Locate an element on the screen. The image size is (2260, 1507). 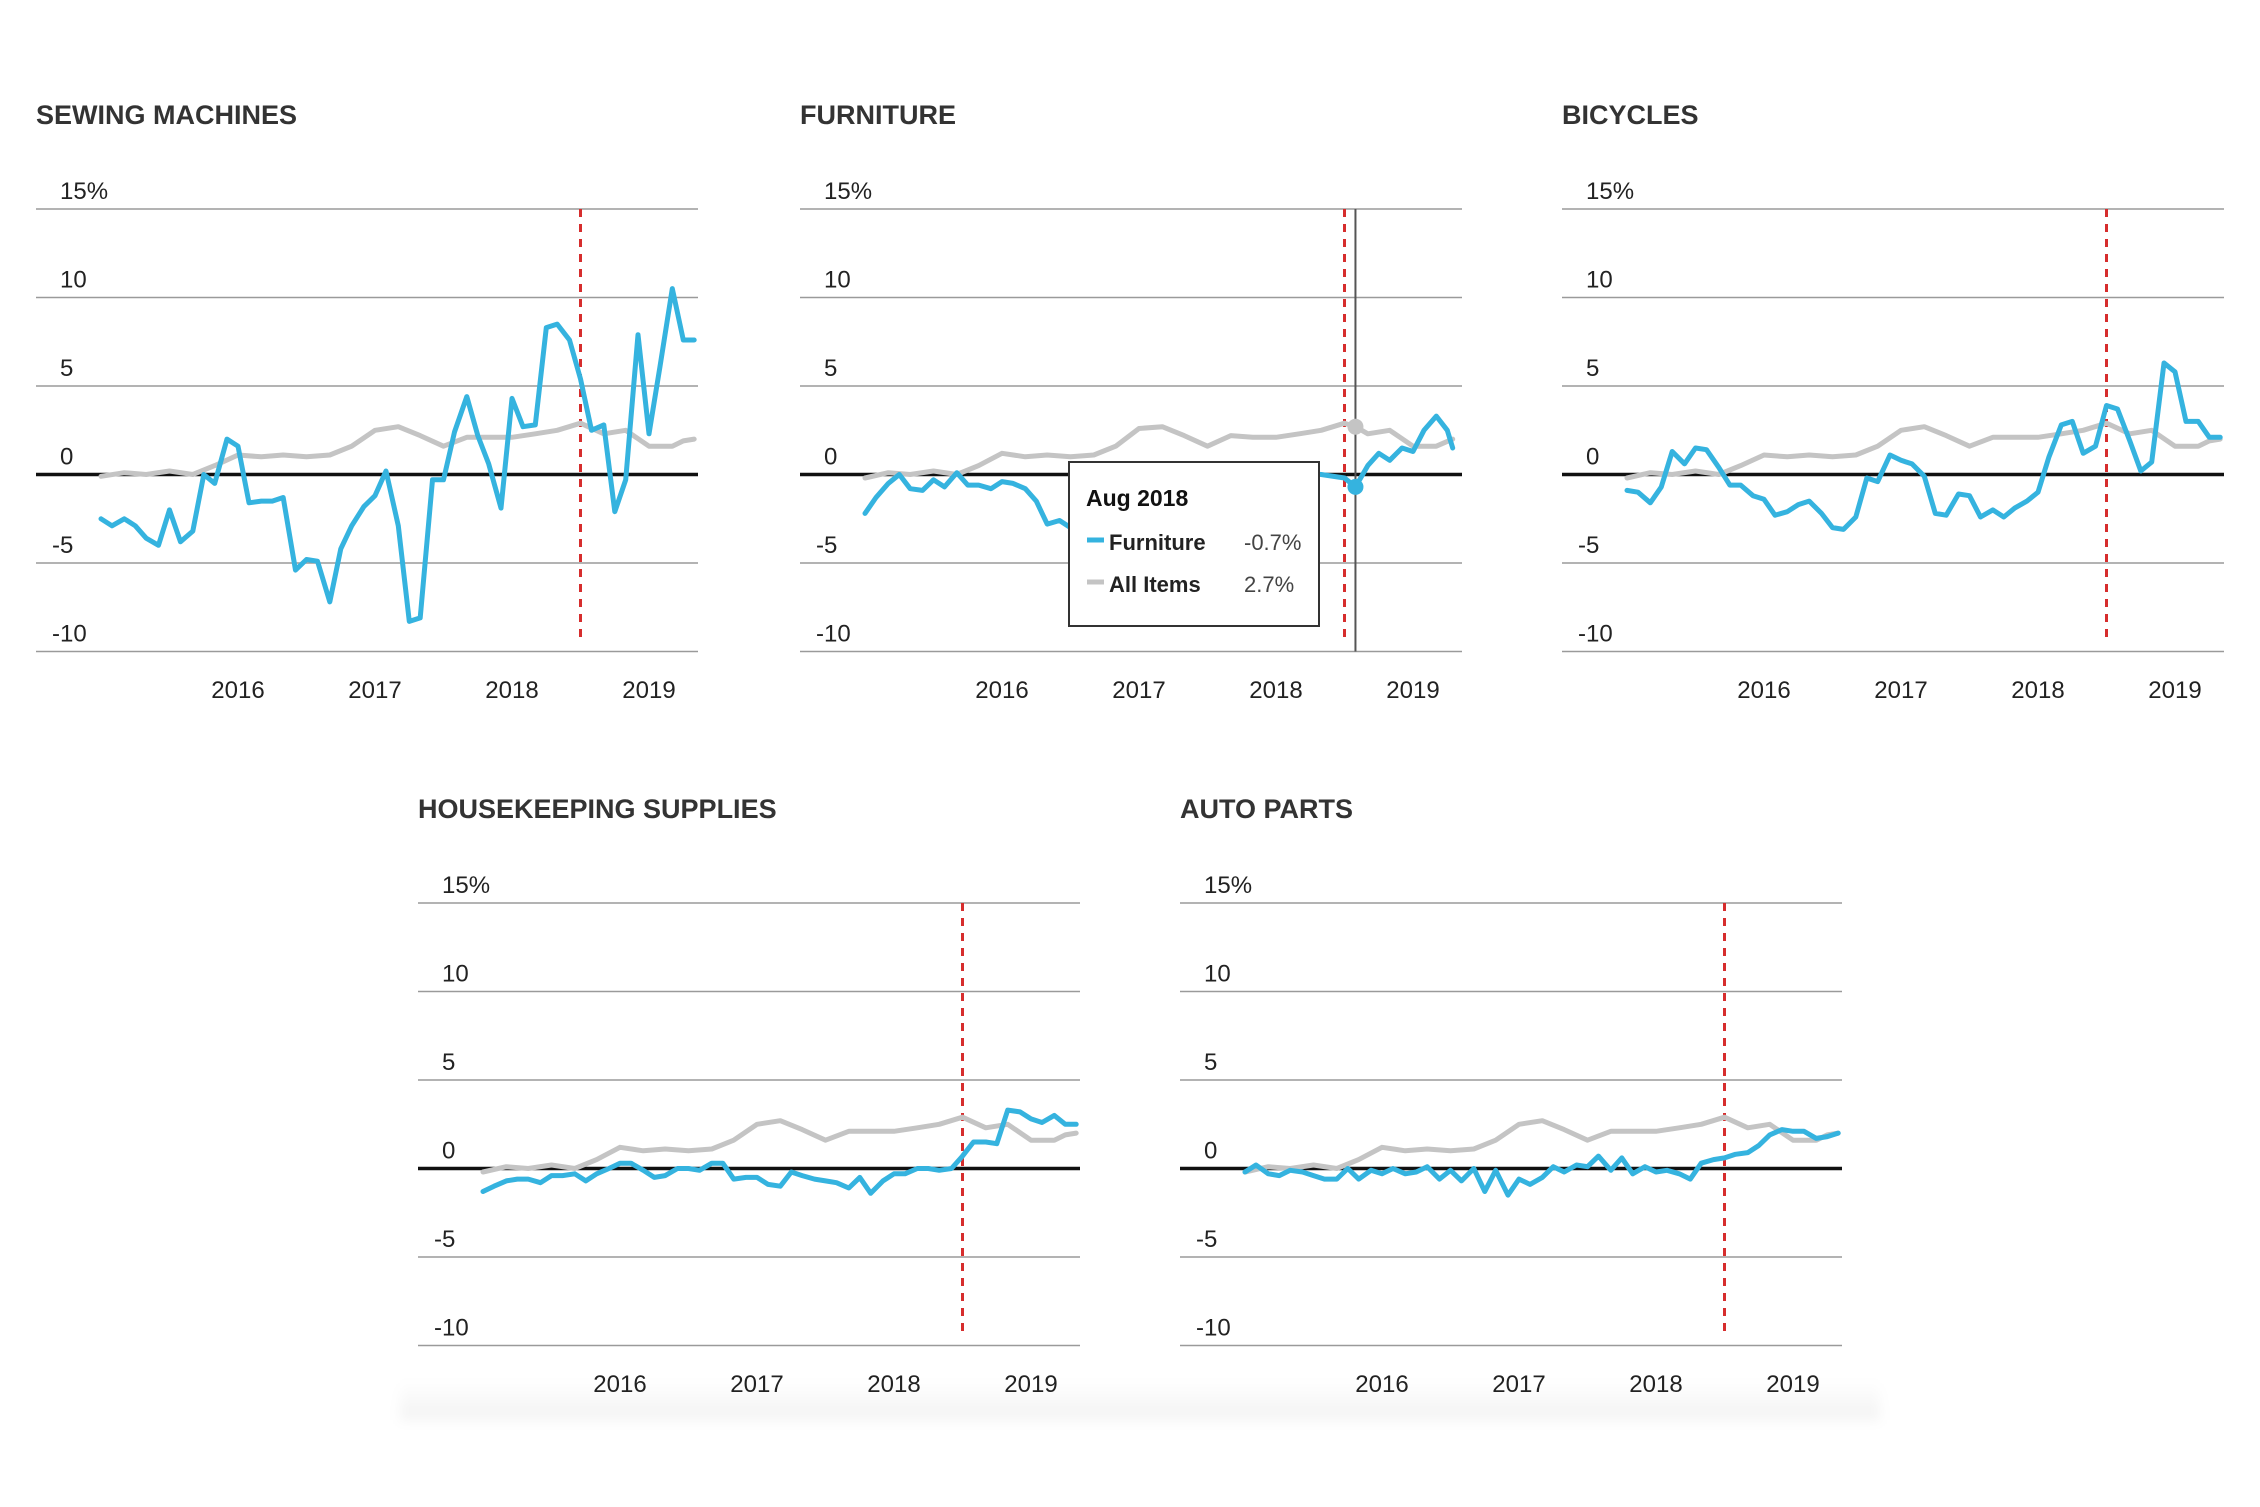
chart-panel-2: BICYCLES 15% 10 5 0 -5 -10 2016 2017 2018 2019 is located at coordinates (1893, 402).